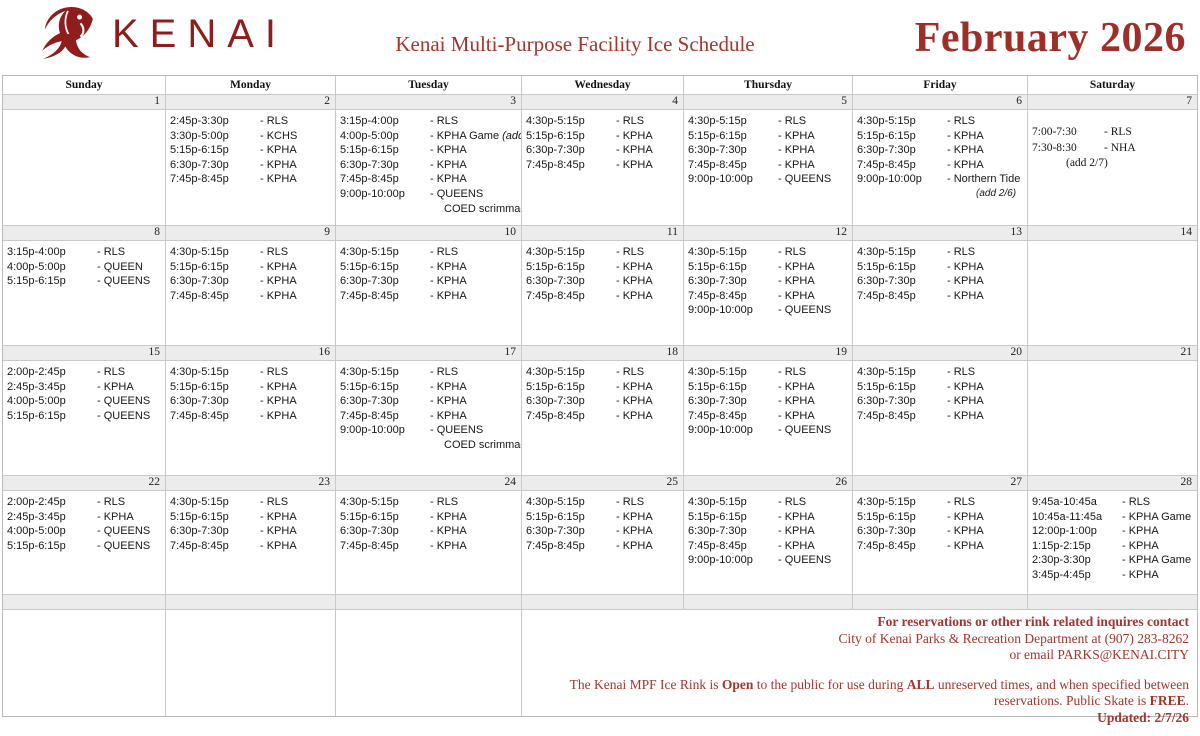  Describe the element at coordinates (251, 233) in the screenshot. I see `day-number-9: 9` at that location.